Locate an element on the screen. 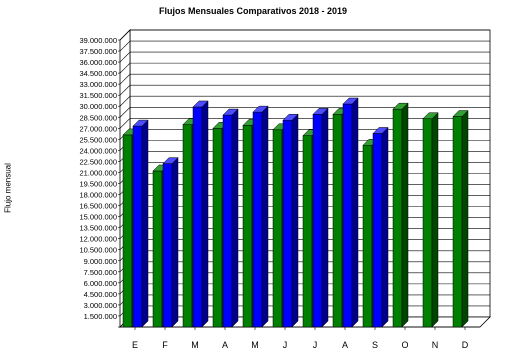  y-tick-label: 15.000.000 is located at coordinates (98, 217).